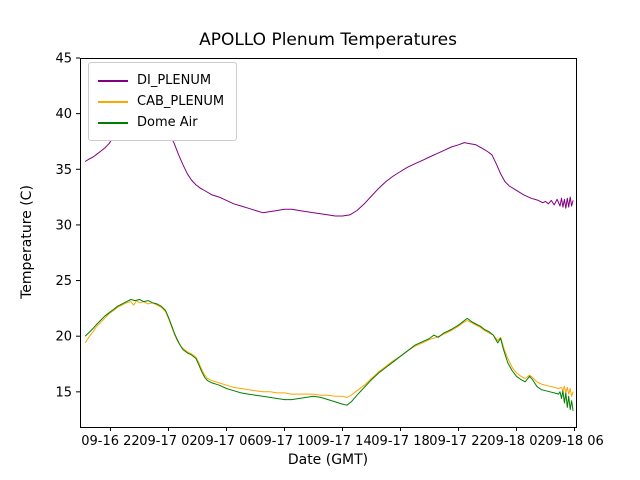  I want to click on chart-title: APOLLO Plenum Temperatures, so click(328, 40).